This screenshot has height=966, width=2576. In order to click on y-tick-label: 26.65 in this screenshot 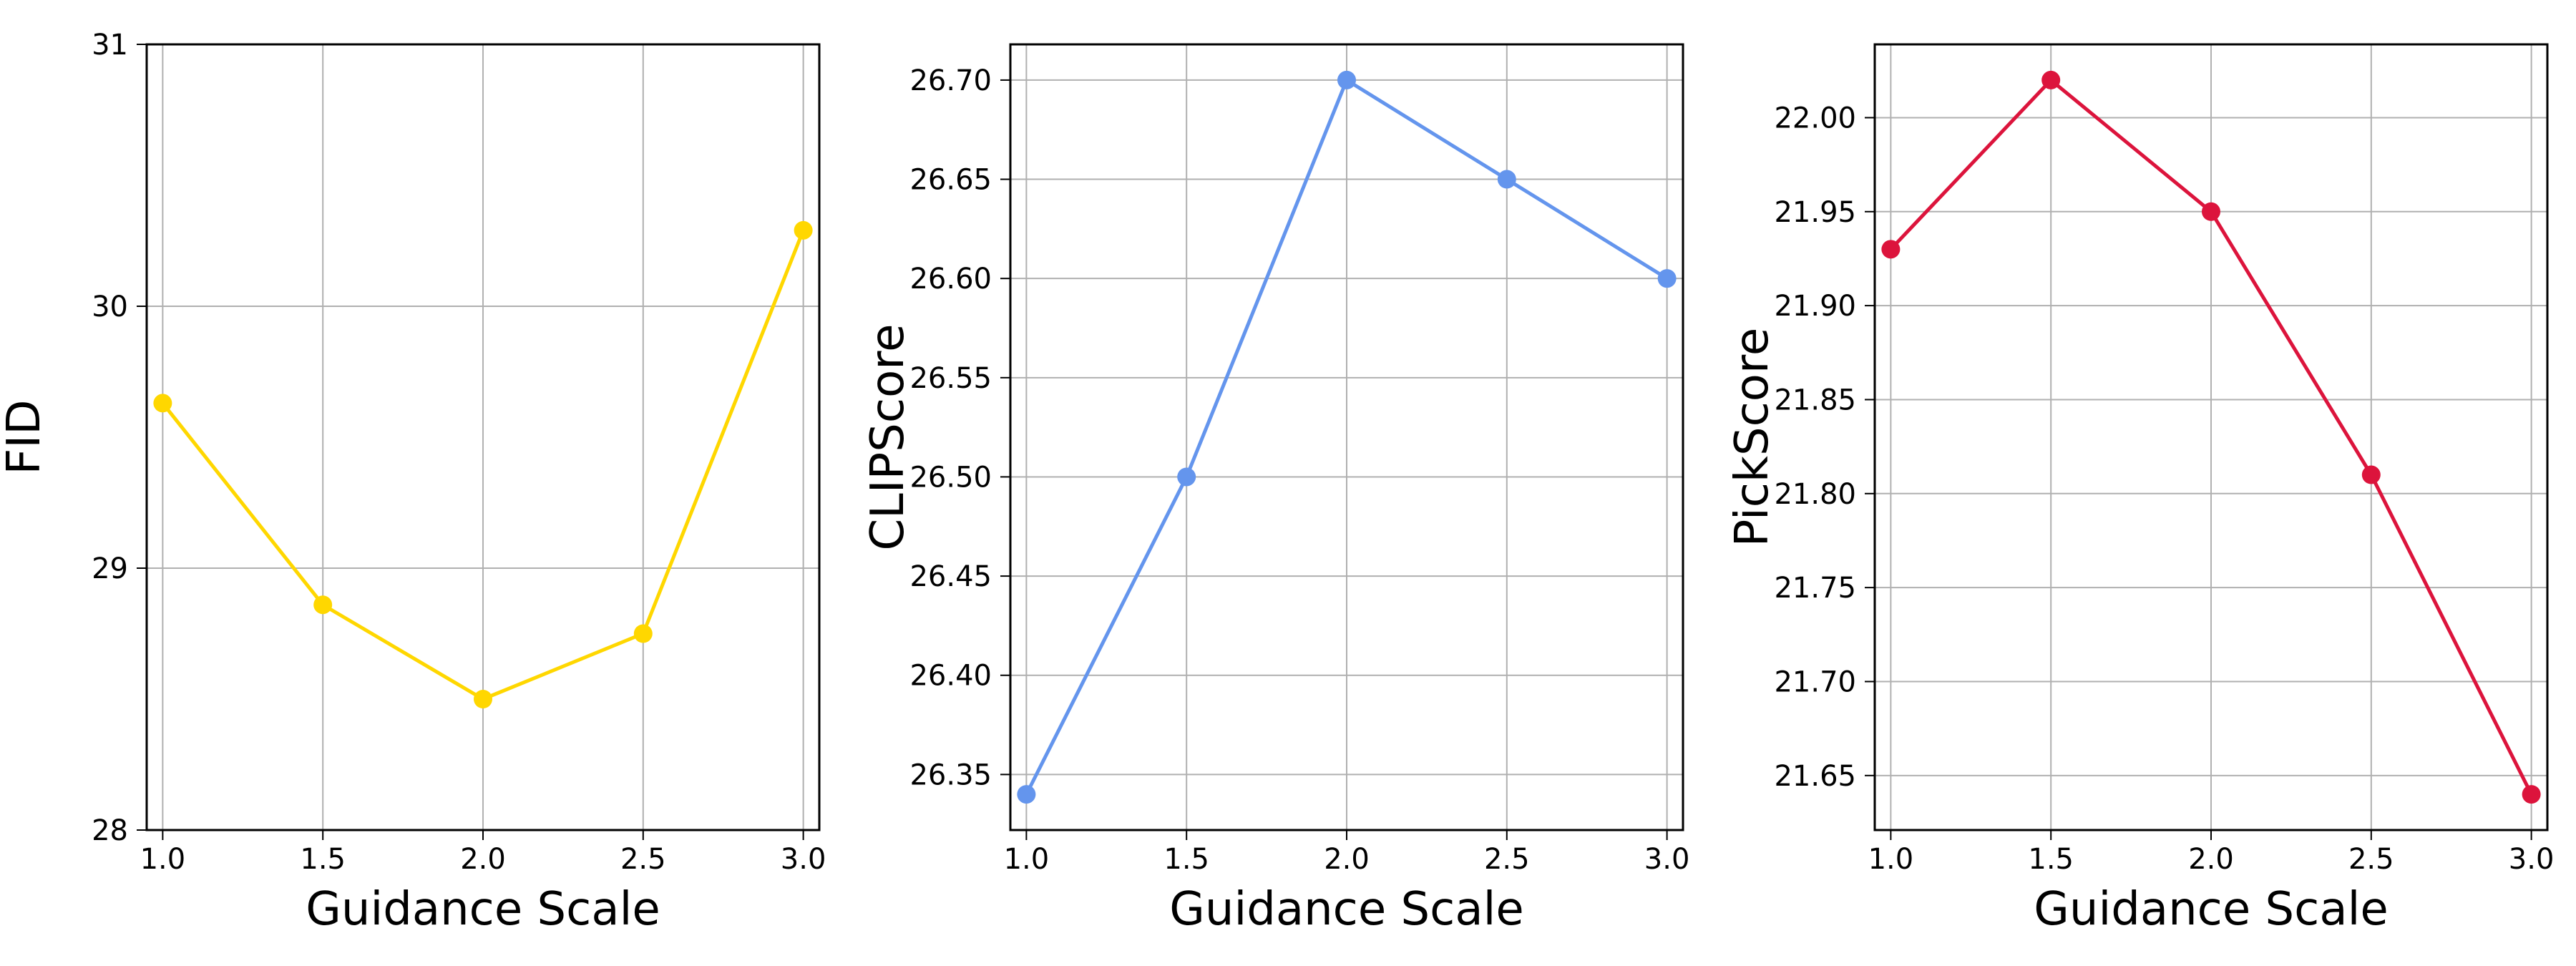, I will do `click(950, 180)`.